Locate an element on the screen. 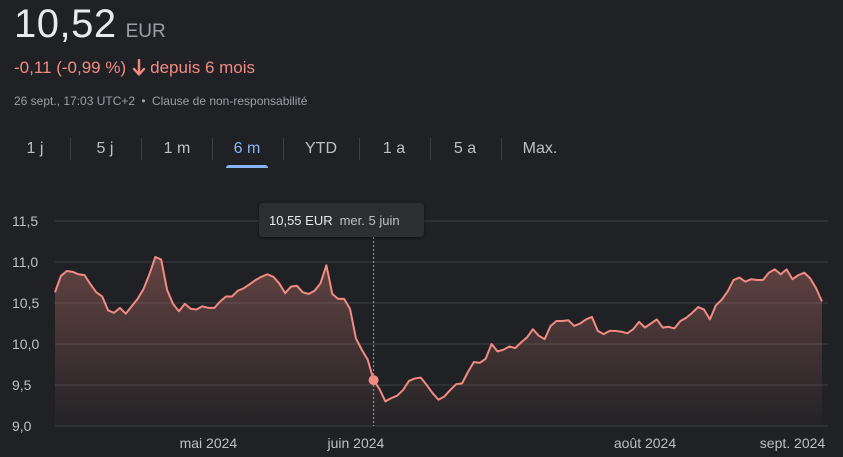 The image size is (843, 457). change-value: -0,11 (-0,99 %) is located at coordinates (70, 67).